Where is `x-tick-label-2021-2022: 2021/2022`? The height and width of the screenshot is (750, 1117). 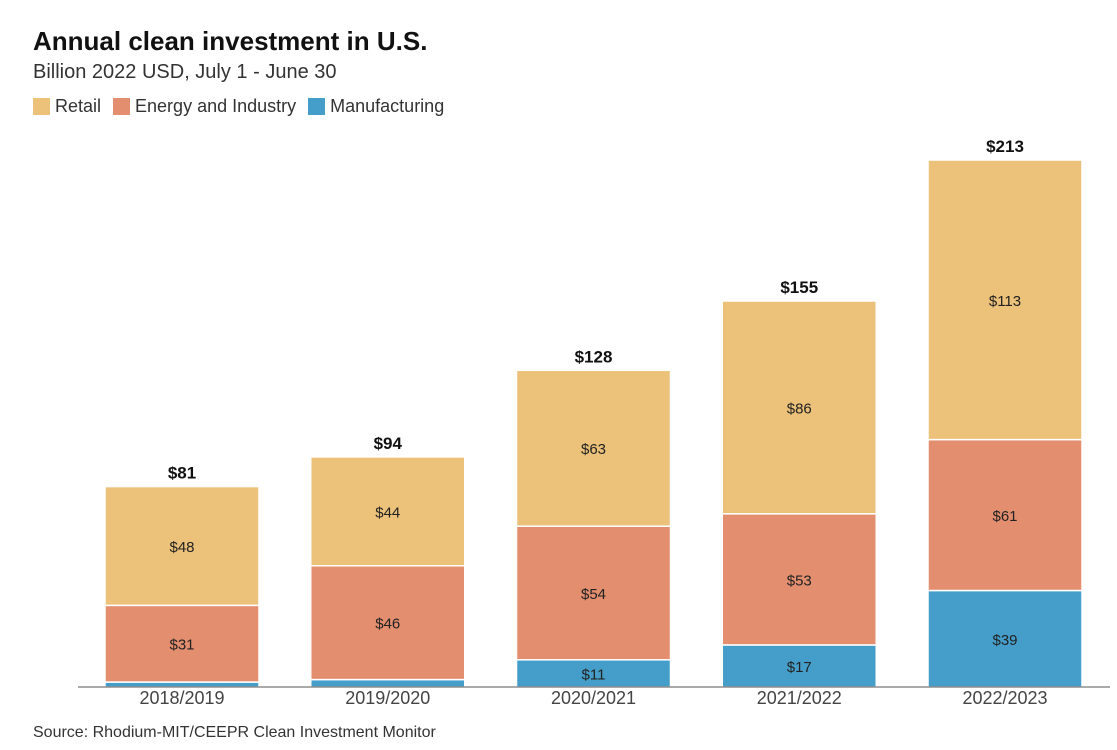
x-tick-label-2021-2022: 2021/2022 is located at coordinates (799, 698).